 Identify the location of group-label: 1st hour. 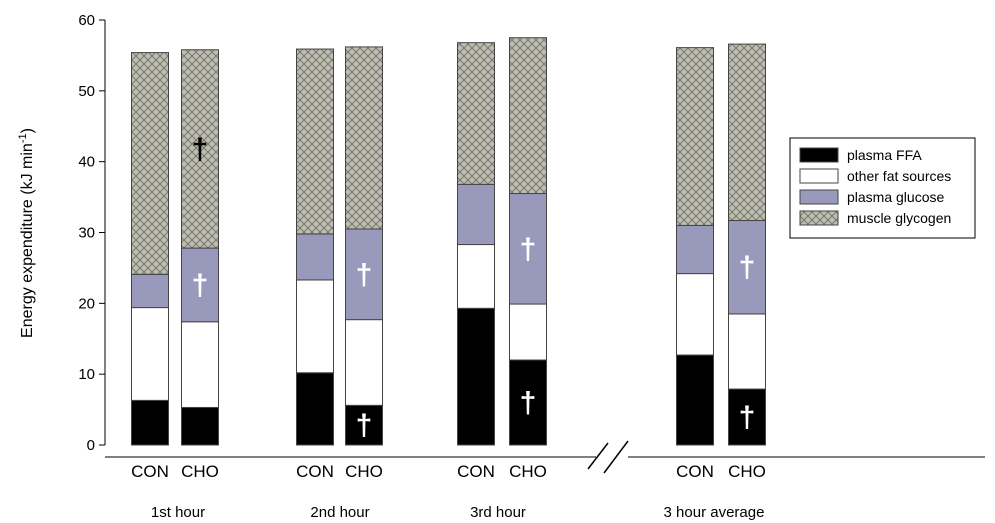
(178, 512).